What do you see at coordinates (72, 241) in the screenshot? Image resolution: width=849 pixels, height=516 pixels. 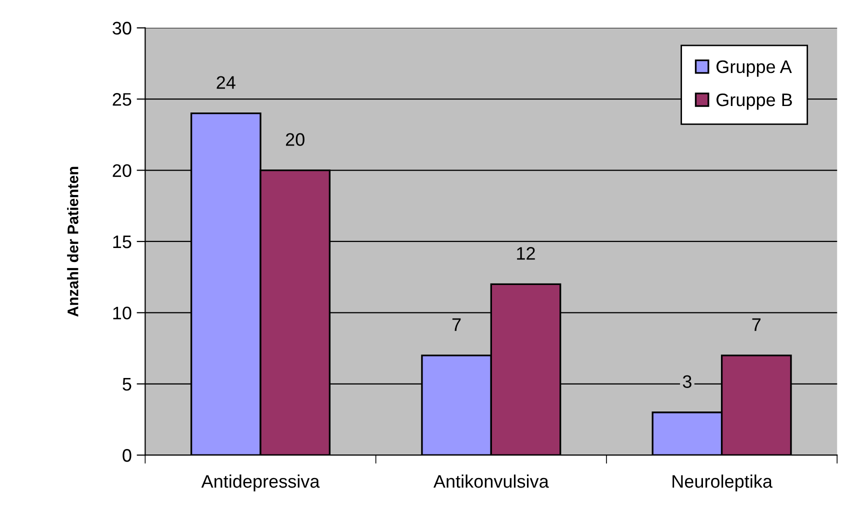 I see `y-axis-title: Anzahl der Patienten` at bounding box center [72, 241].